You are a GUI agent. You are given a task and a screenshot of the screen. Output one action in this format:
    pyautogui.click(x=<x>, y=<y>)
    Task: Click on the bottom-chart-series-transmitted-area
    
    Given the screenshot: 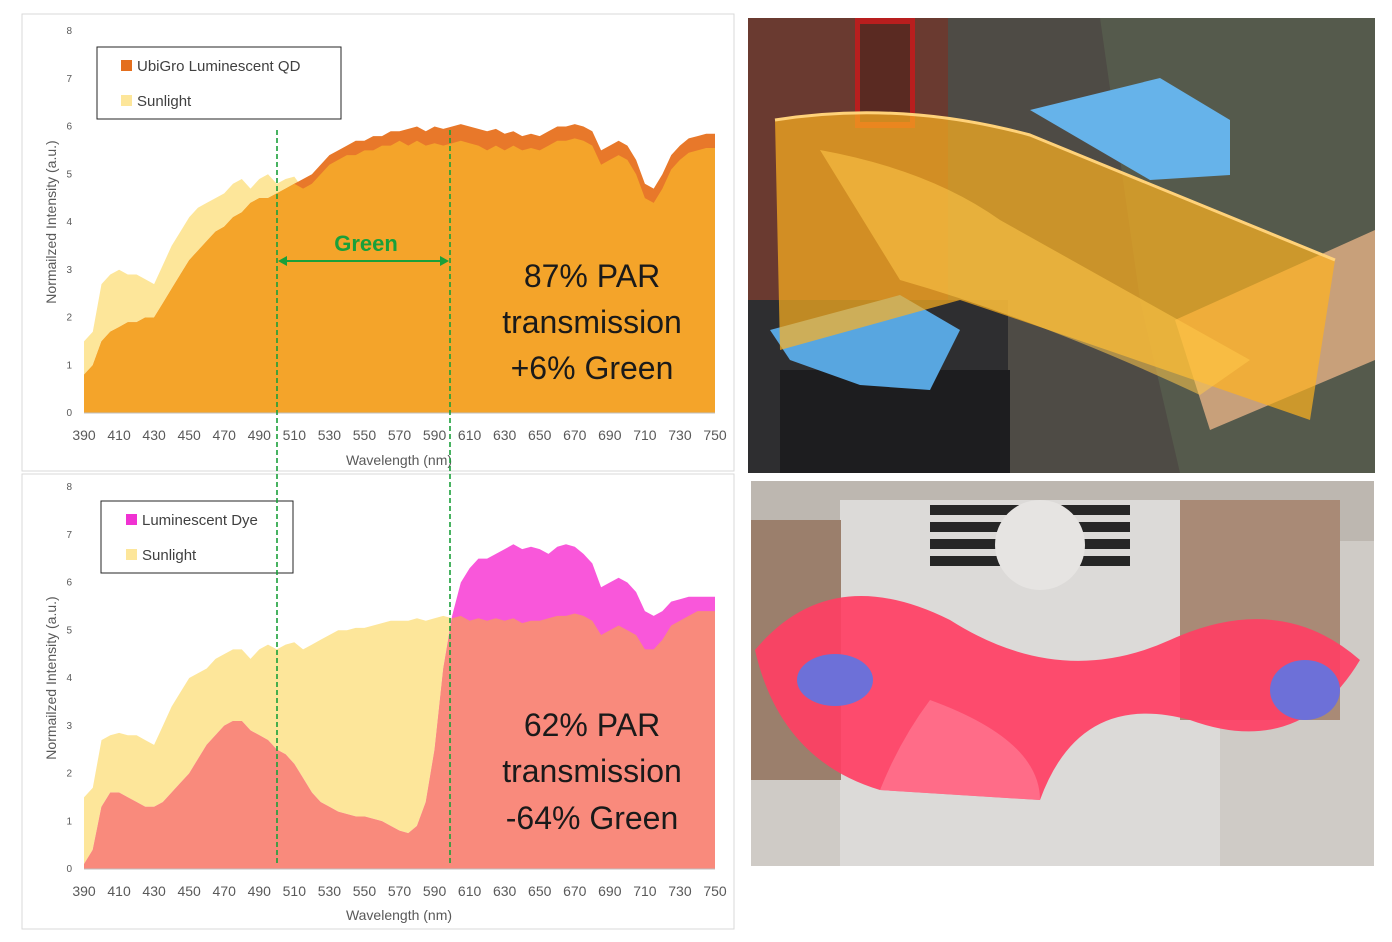 What is the action you would take?
    pyautogui.click(x=399, y=740)
    